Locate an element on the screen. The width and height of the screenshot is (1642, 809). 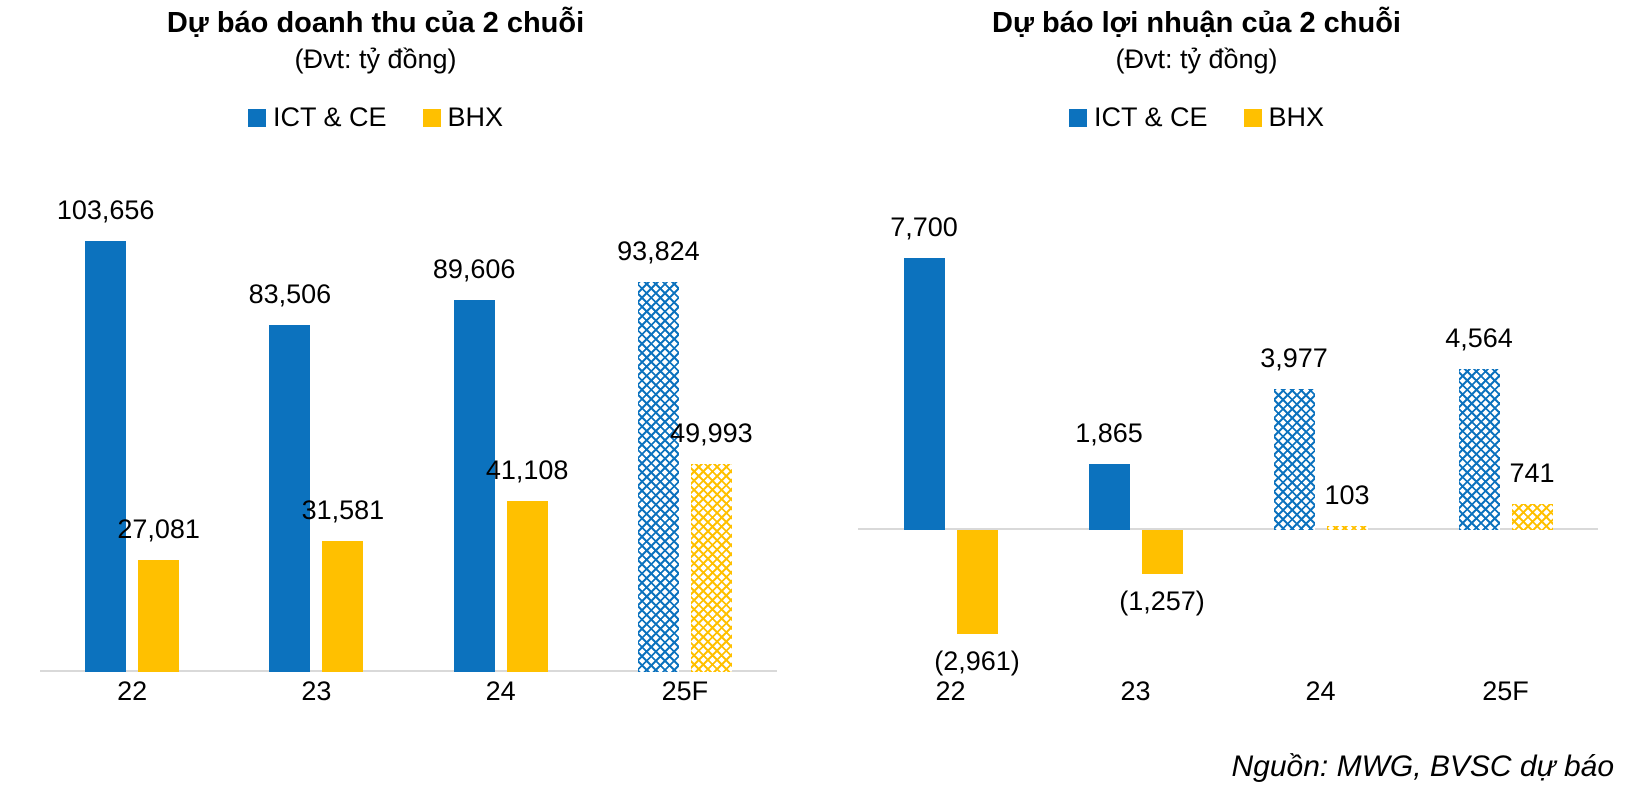
value-label: 49,993 is located at coordinates (711, 433).